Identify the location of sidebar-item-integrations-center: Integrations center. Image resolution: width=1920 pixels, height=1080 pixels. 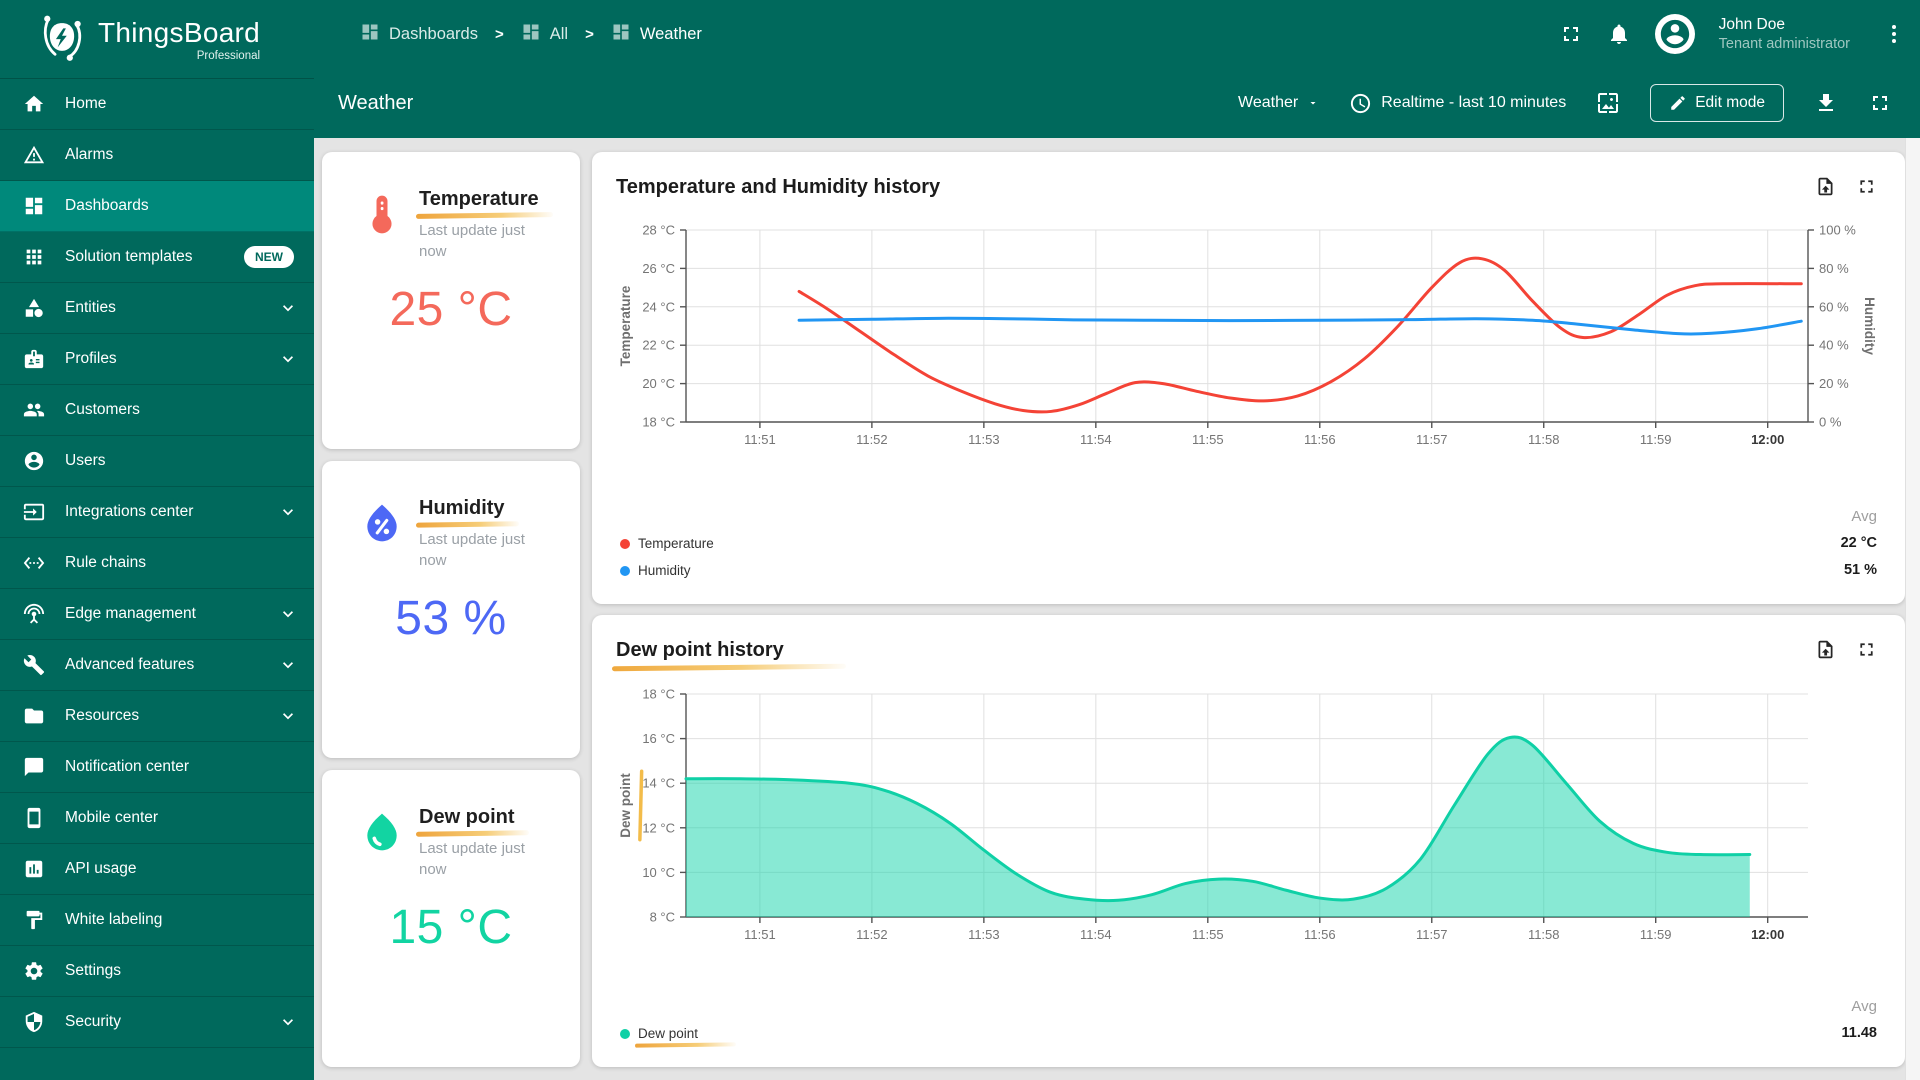
(157, 512).